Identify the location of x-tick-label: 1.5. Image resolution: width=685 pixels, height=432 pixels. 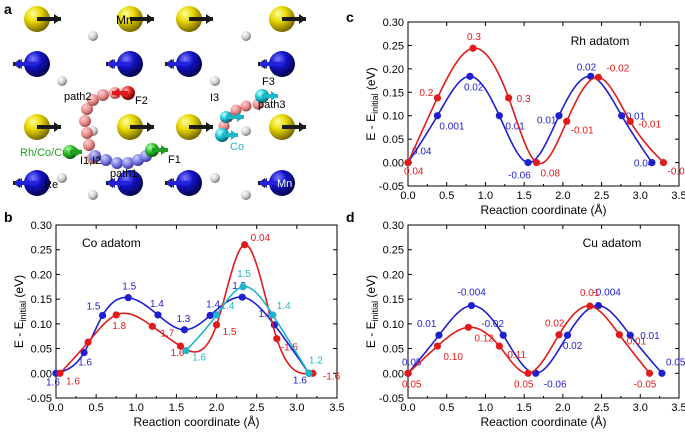
(523, 196).